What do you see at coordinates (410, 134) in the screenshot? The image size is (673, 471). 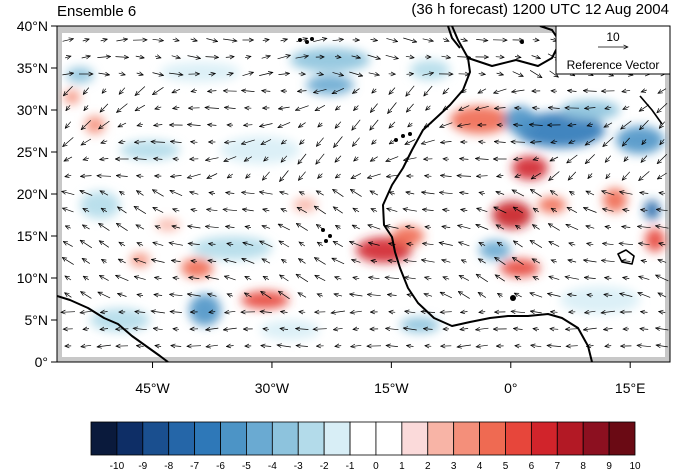 I see `canary-island` at bounding box center [410, 134].